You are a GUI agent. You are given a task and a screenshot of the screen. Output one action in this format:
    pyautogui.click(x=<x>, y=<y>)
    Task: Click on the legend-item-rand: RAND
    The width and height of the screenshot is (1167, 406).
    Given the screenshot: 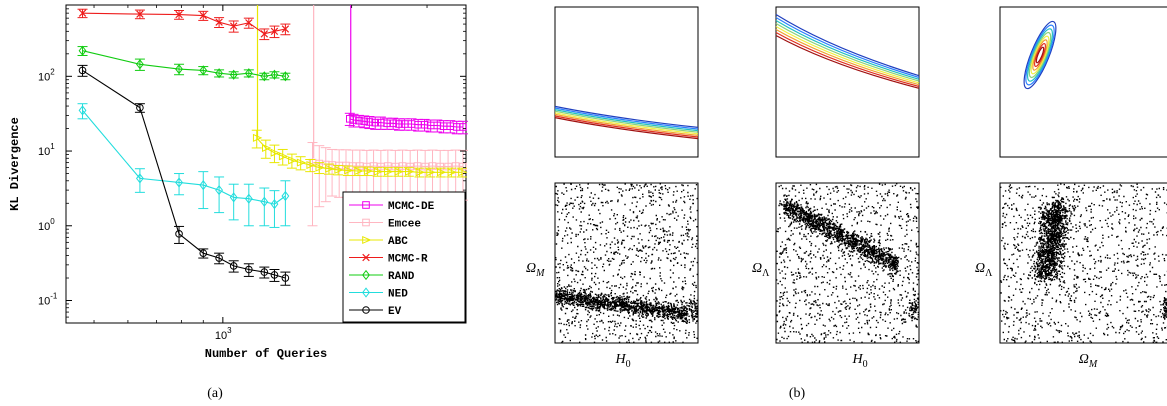 What is the action you would take?
    pyautogui.click(x=382, y=276)
    